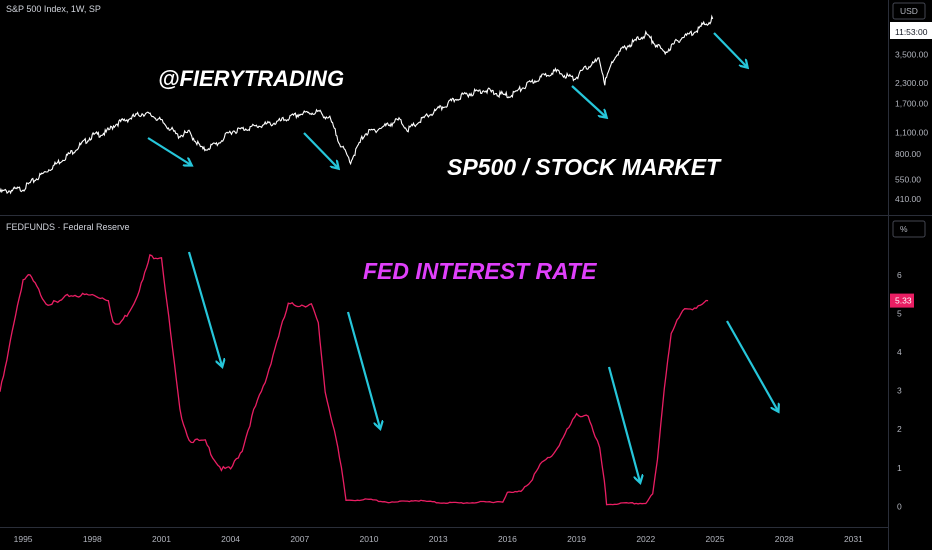 The height and width of the screenshot is (550, 932). I want to click on fedfunds-last-value: 5.33, so click(903, 301).